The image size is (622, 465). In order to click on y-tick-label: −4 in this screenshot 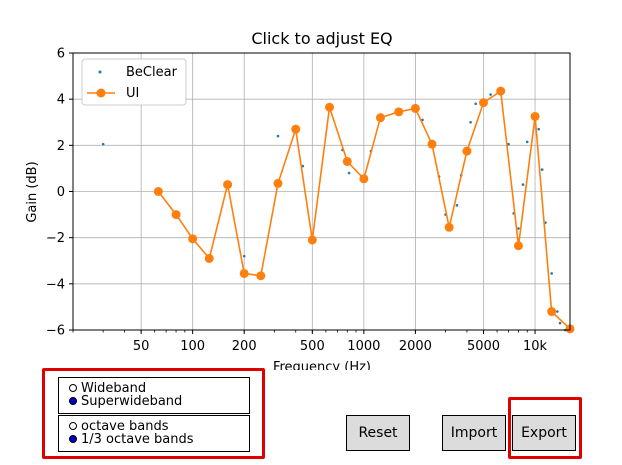, I will do `click(55, 284)`.